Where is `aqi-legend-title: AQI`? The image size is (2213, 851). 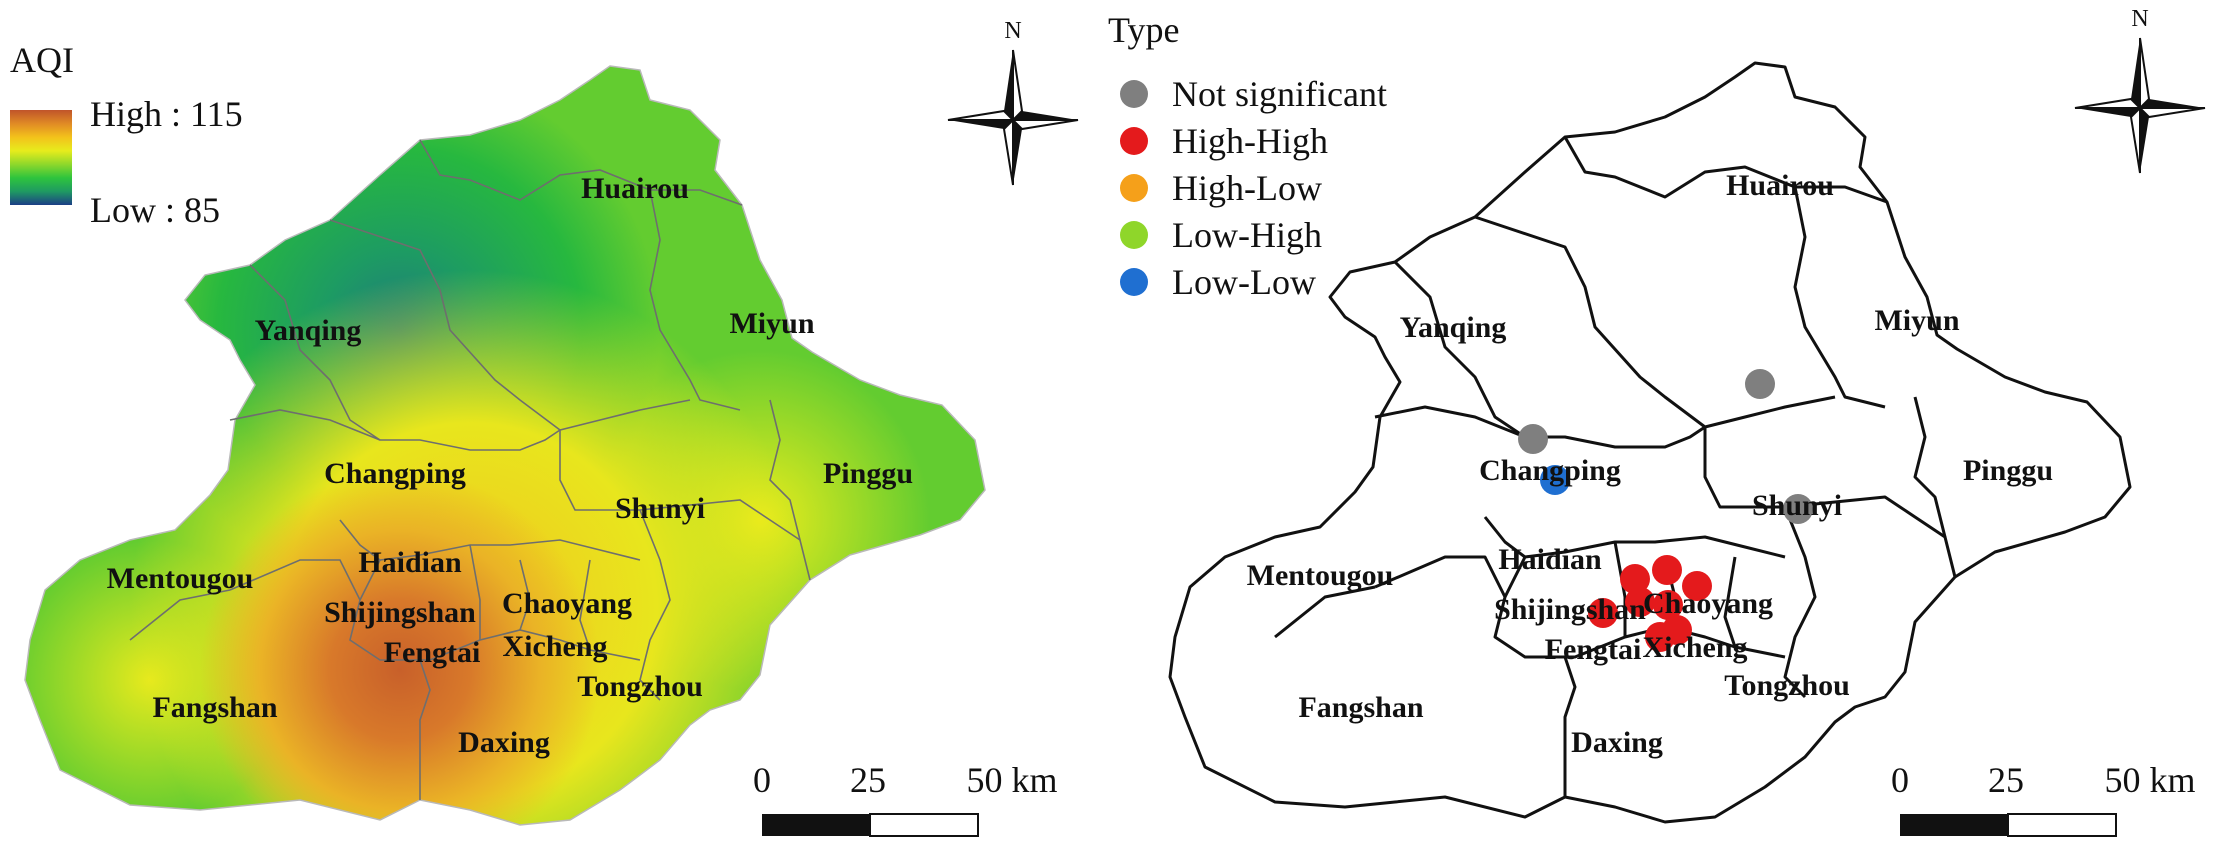 aqi-legend-title: AQI is located at coordinates (42, 60).